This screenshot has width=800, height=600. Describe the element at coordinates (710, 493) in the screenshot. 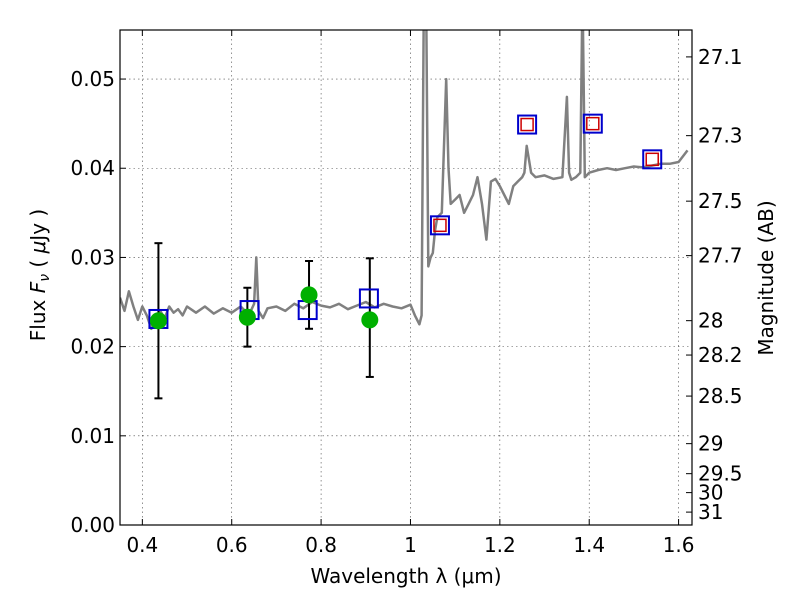

I see `mag-tick-label: 30` at that location.